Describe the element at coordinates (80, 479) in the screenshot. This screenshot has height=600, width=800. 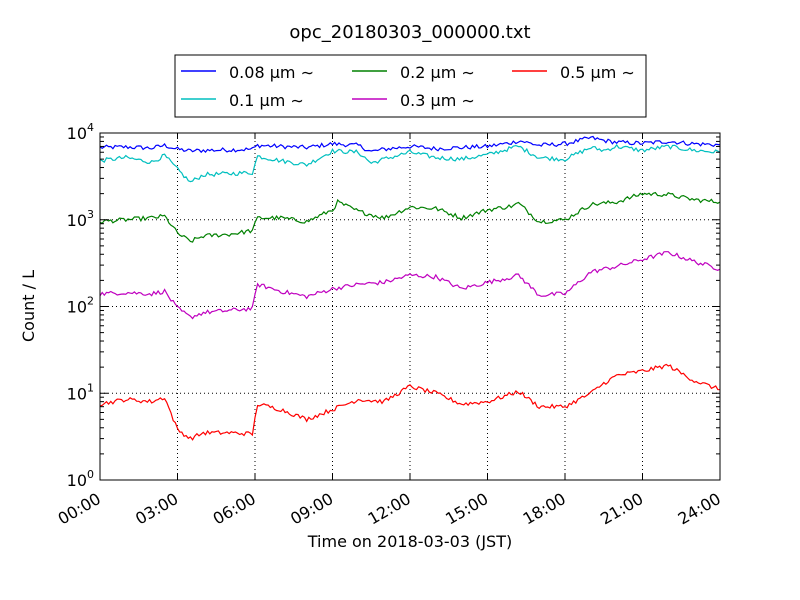
I see `y-tick-label: 10⁰` at that location.